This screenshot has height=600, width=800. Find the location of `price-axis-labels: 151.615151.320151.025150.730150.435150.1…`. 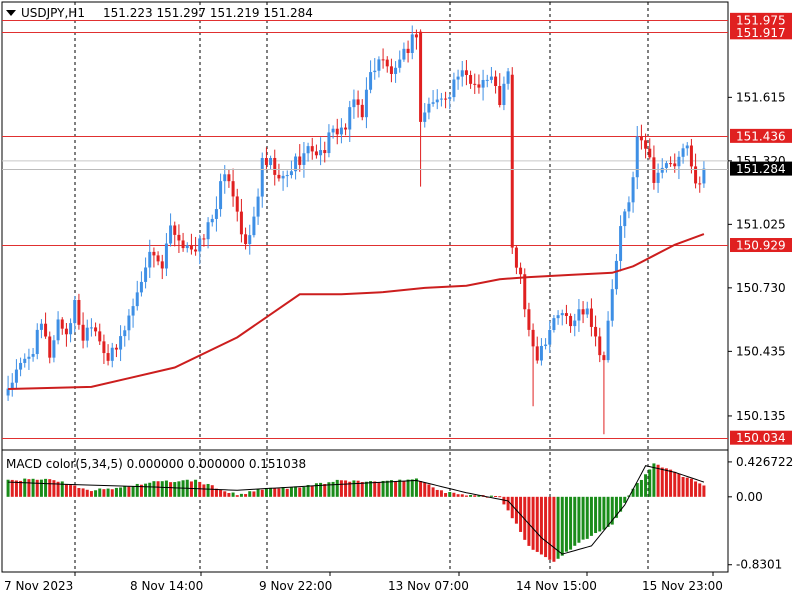

price-axis-labels: 151.615151.320151.025150.730150.435150.1… is located at coordinates (757, 256).